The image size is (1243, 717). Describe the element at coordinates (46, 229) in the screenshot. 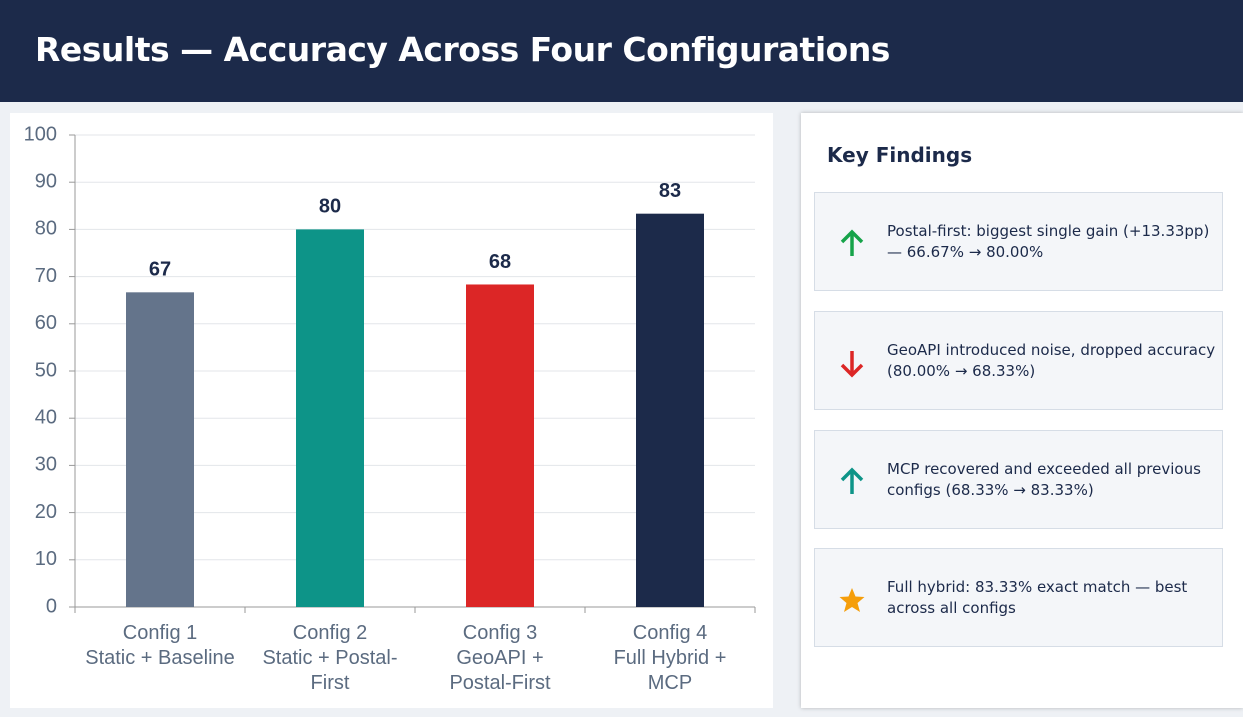

I see `y-tick-label: 80` at that location.